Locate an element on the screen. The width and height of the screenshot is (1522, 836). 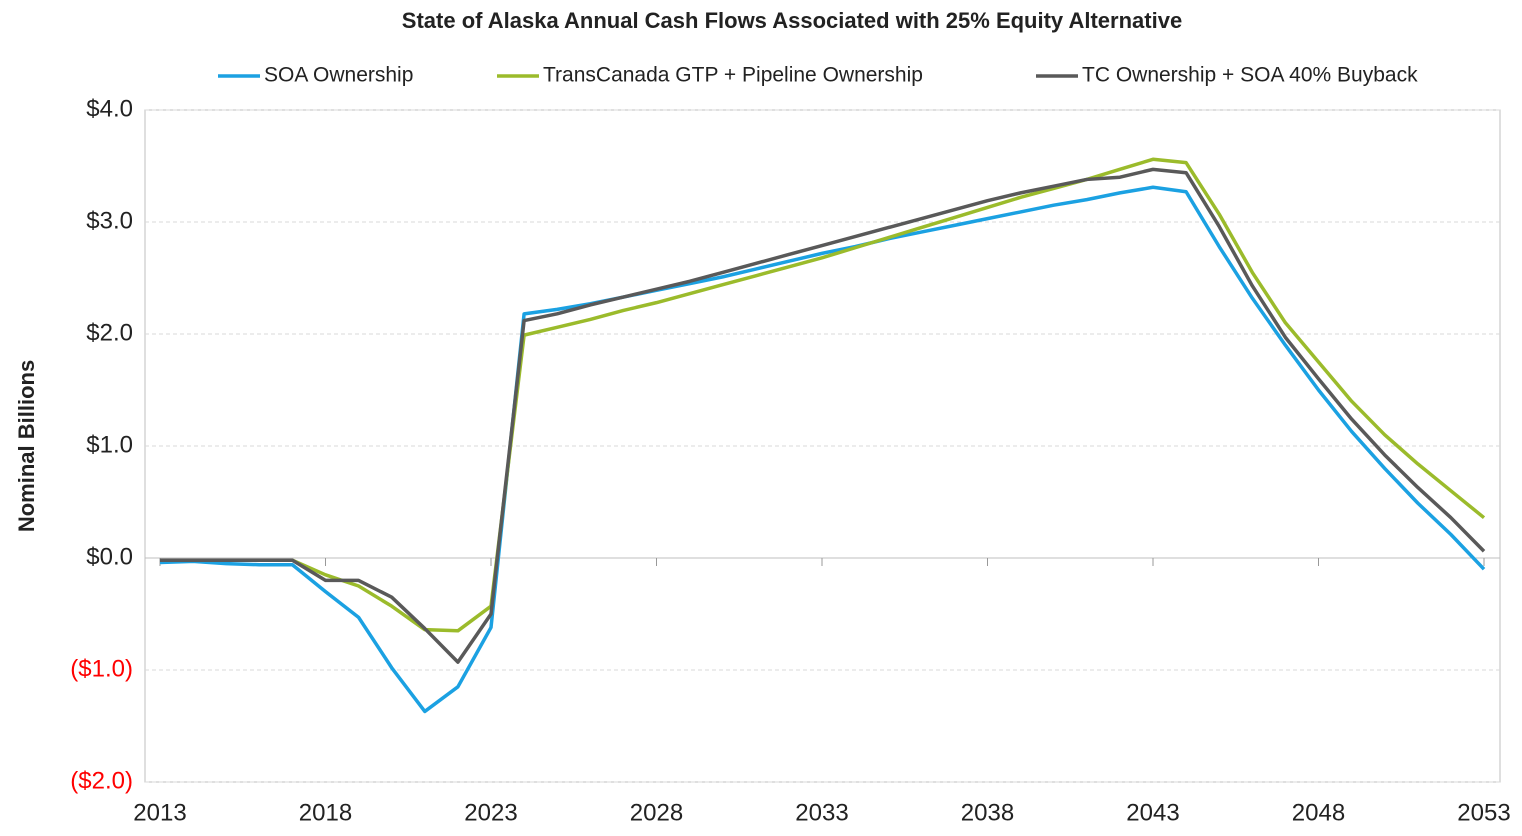
y-tick-label: $3.0 is located at coordinates (109, 220).